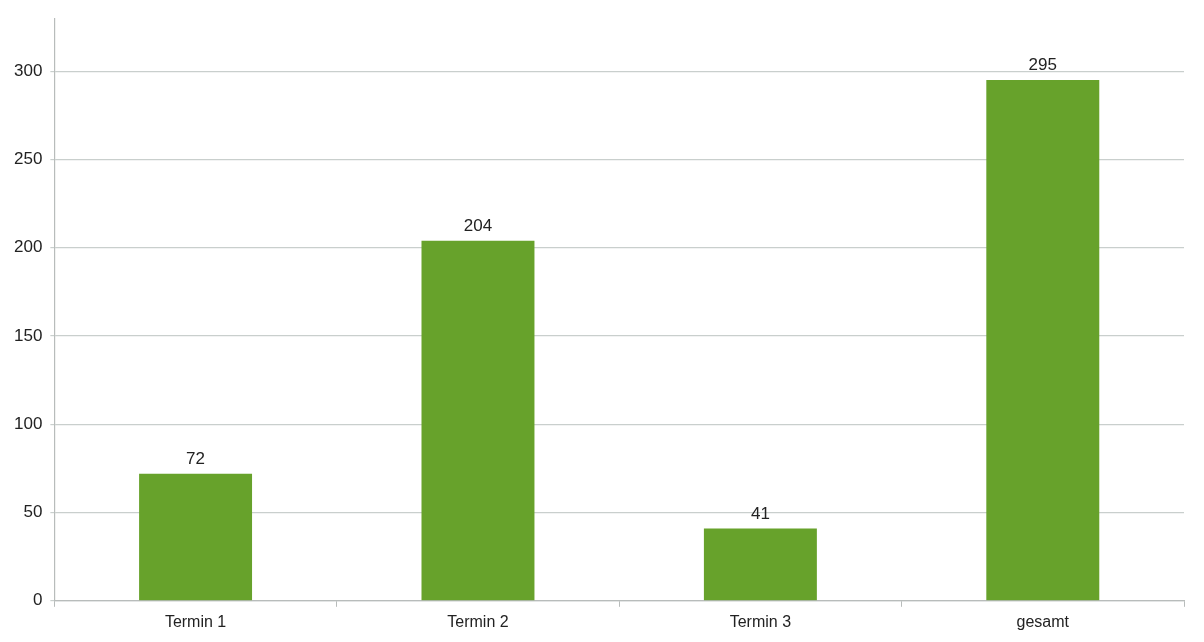 Image resolution: width=1204 pixels, height=642 pixels. I want to click on y-tick-label: 0, so click(37, 600).